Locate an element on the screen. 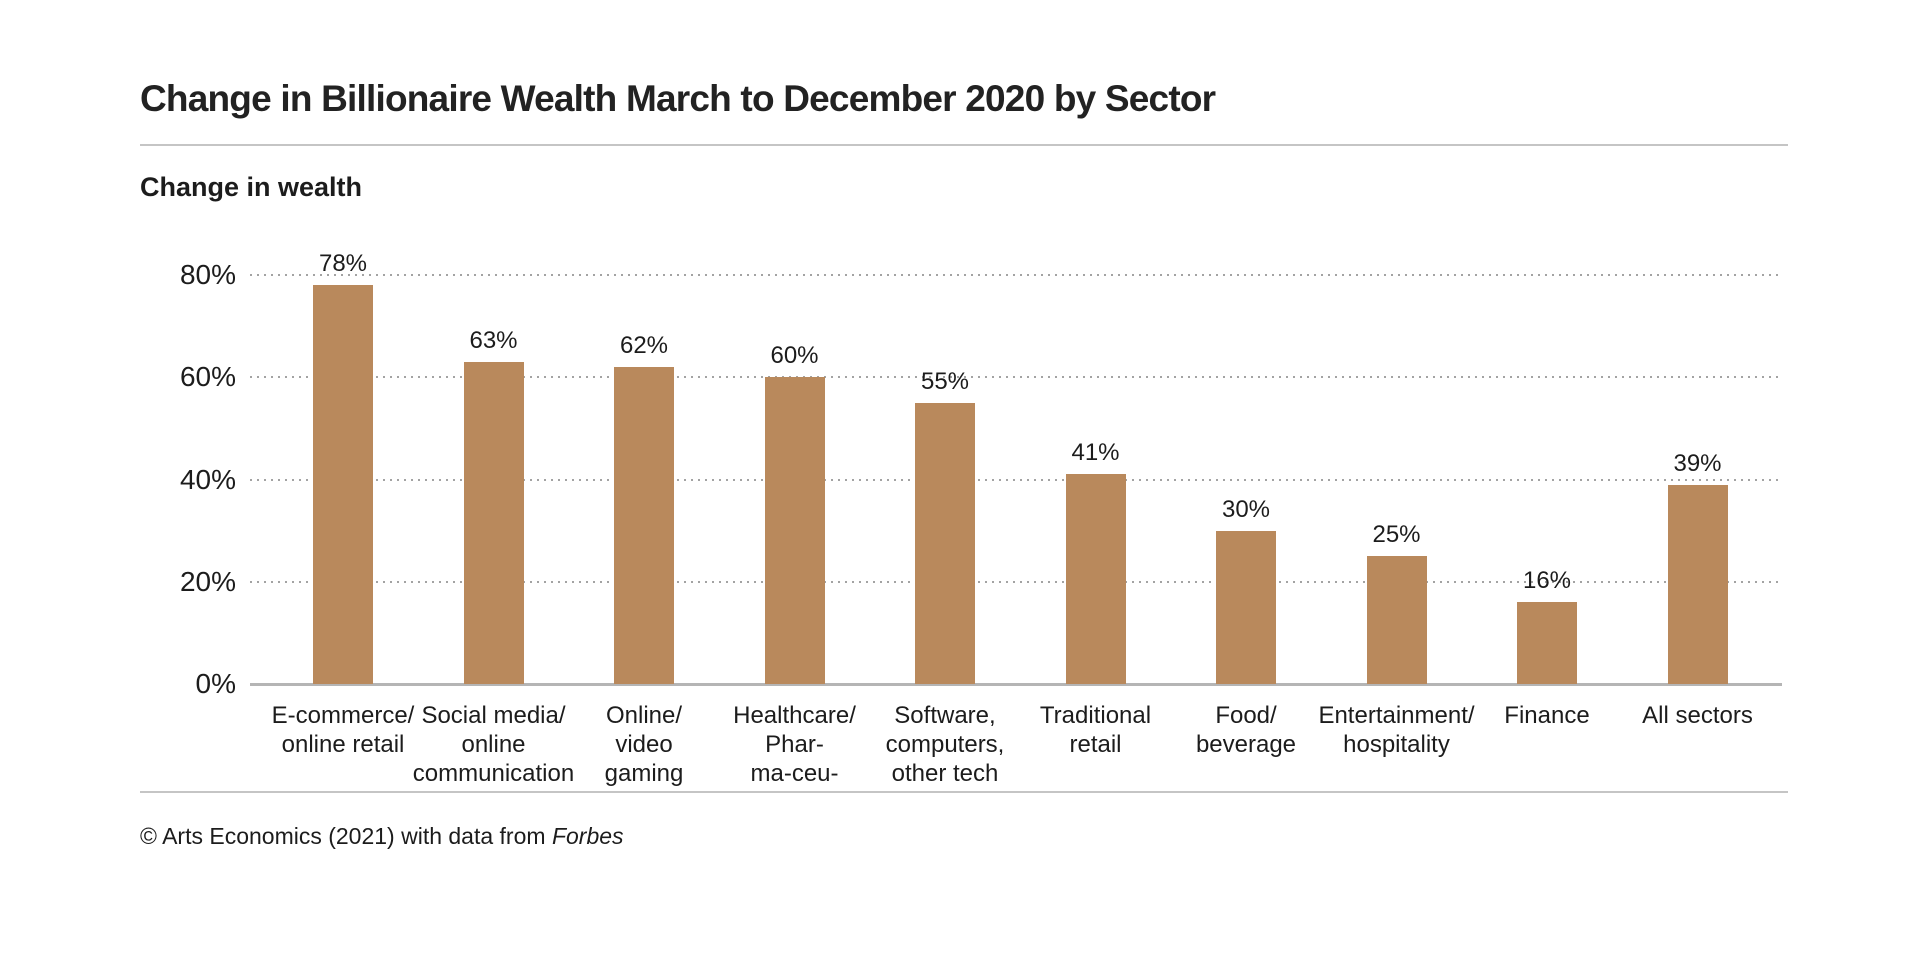  bar-value-label: 39% is located at coordinates (1697, 463).